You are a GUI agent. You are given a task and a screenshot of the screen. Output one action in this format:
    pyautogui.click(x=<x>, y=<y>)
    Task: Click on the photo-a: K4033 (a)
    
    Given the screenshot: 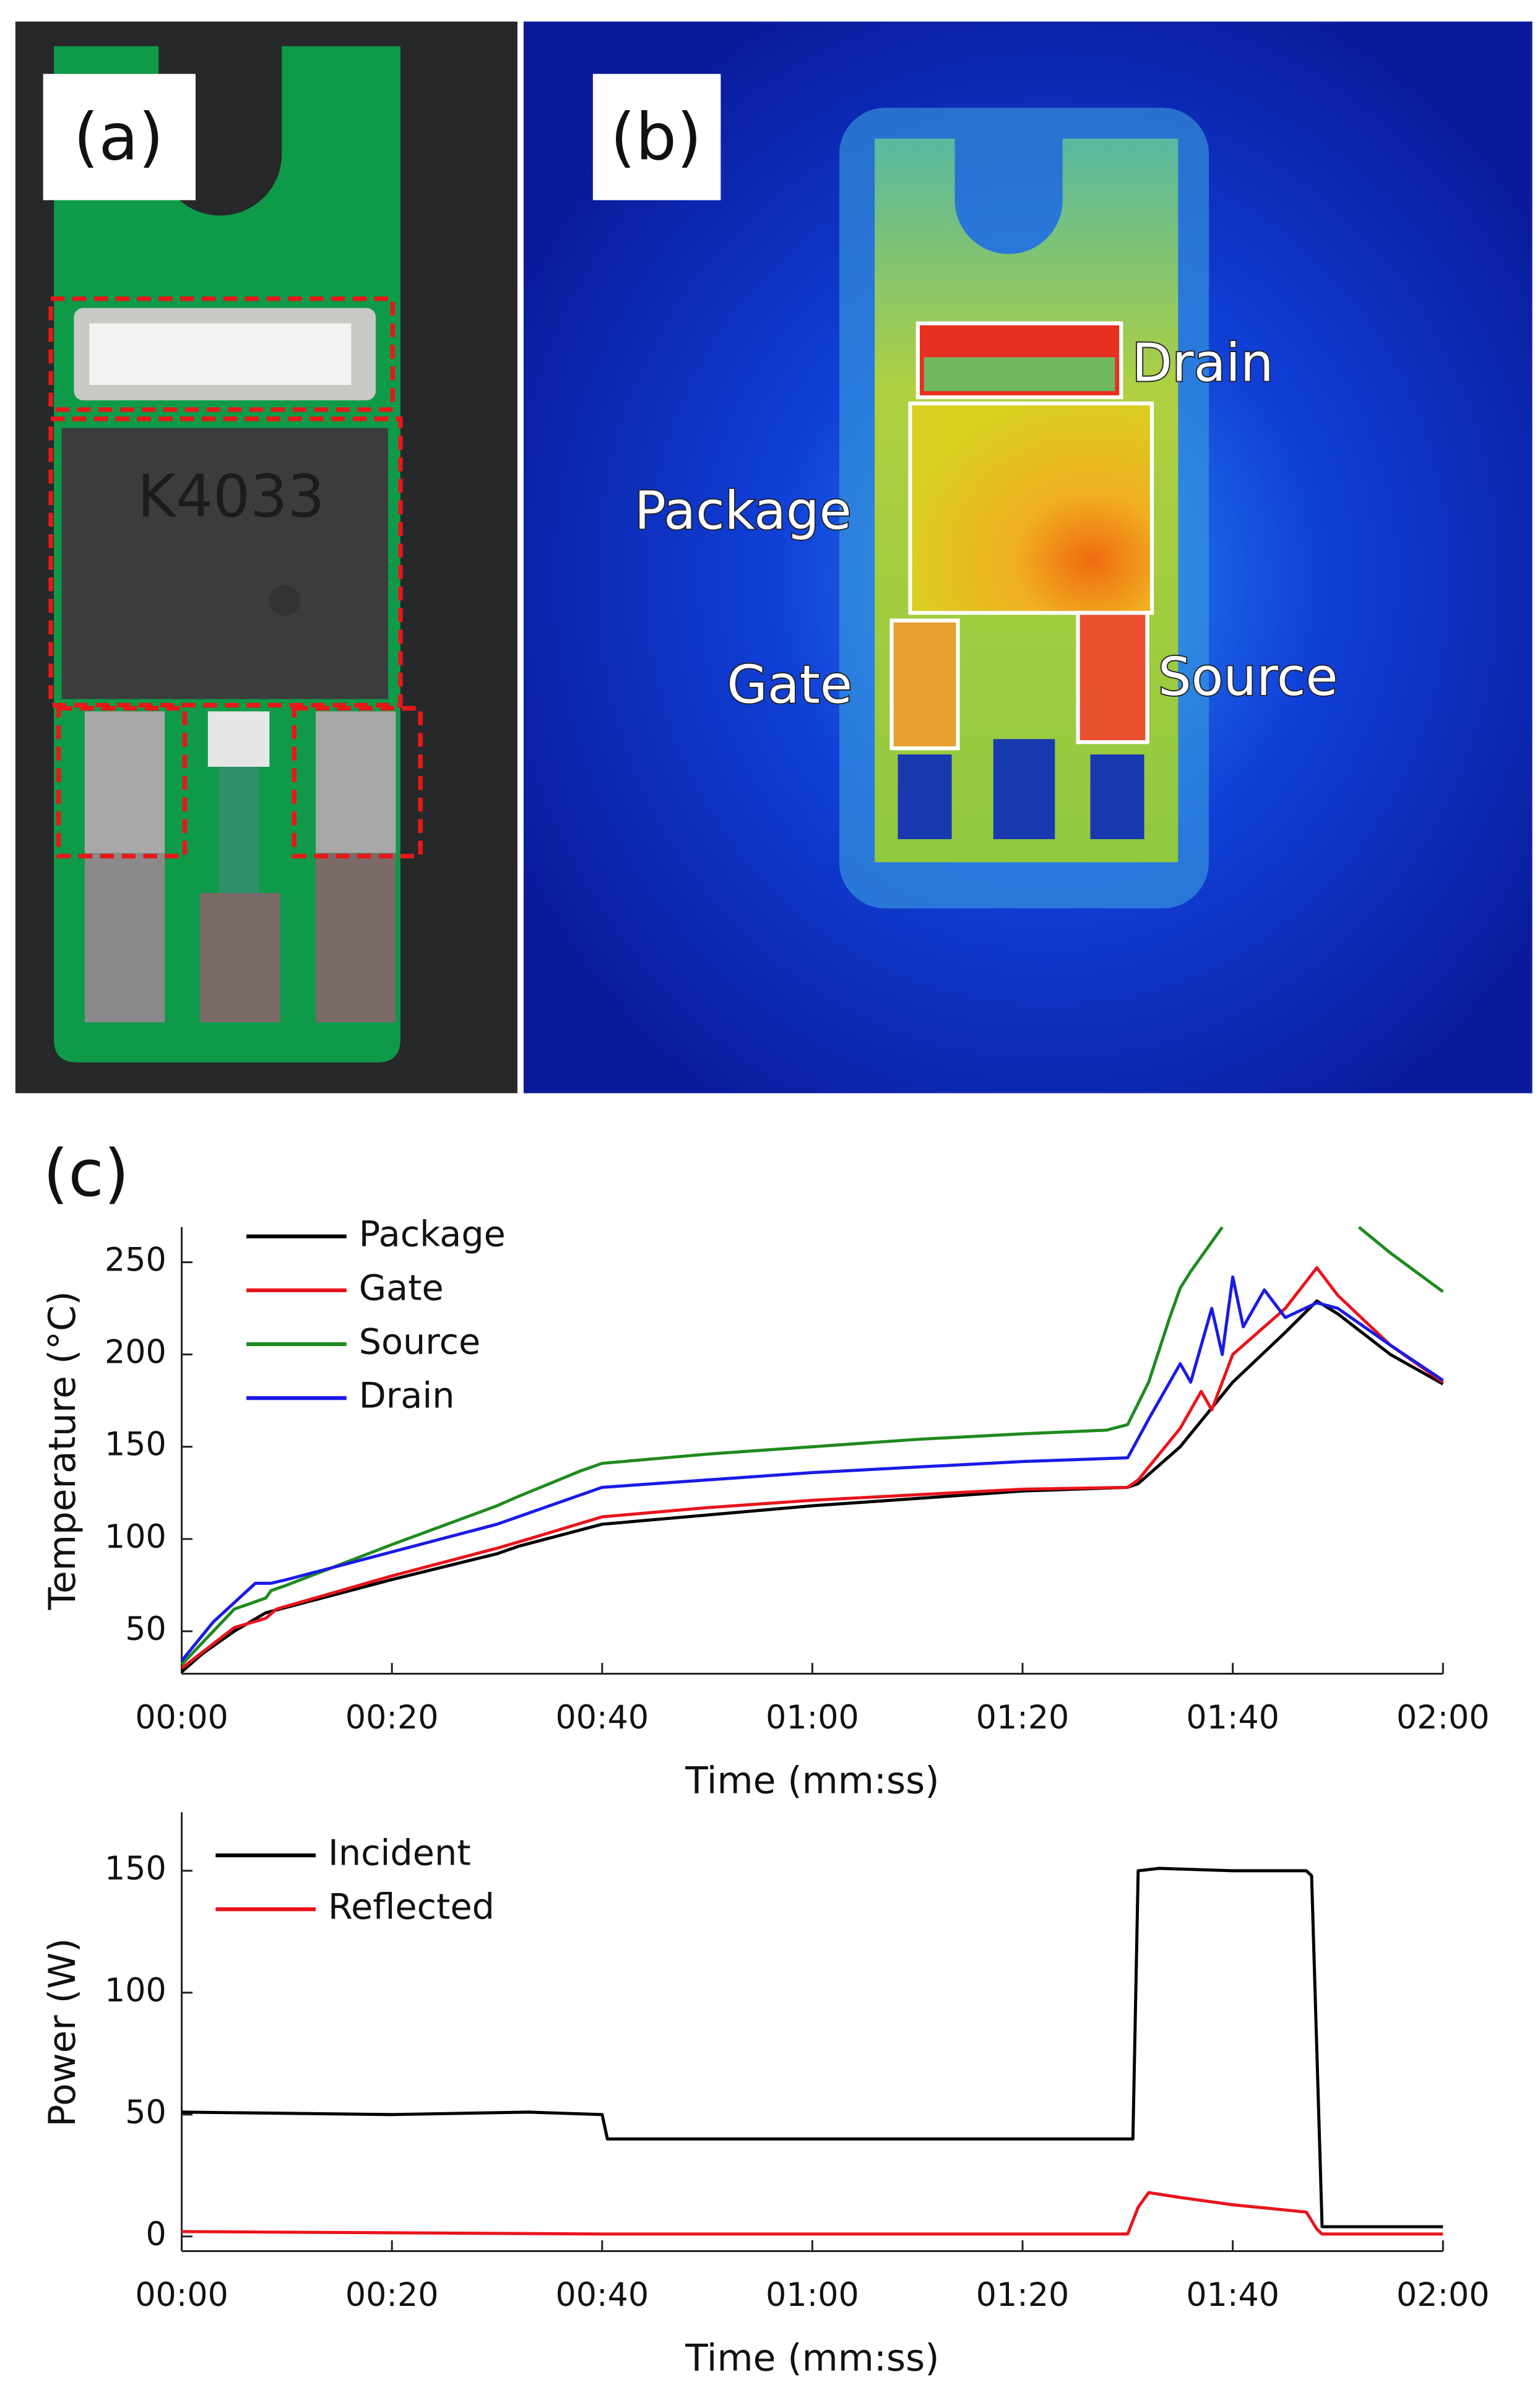 What is the action you would take?
    pyautogui.click(x=266, y=557)
    